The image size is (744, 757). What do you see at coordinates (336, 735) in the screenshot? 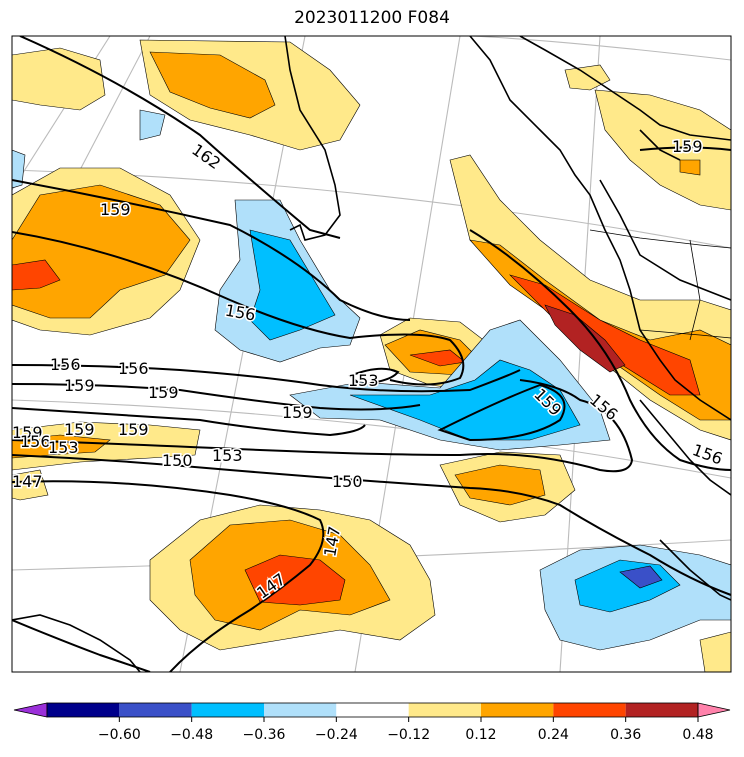
I see `colorbar-tick-label: −0.24` at bounding box center [336, 735].